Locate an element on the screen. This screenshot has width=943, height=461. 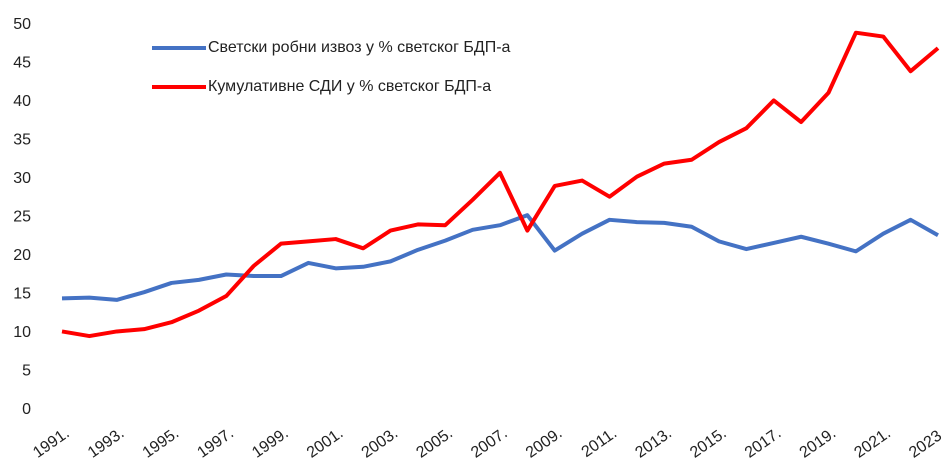
x-tick-label: 2017. is located at coordinates (763, 443).